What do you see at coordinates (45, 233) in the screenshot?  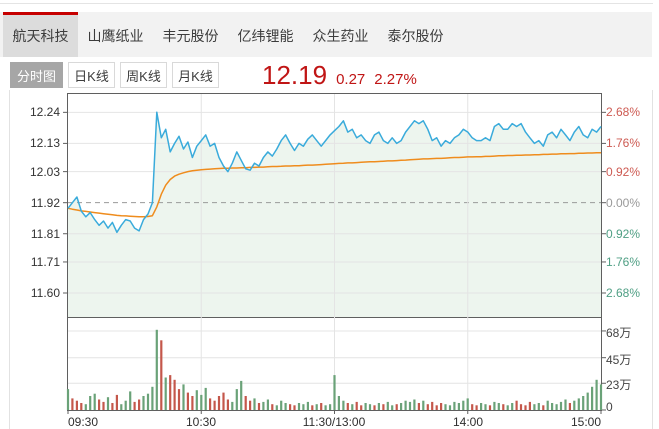 I see `price-tick: 11.81` at bounding box center [45, 233].